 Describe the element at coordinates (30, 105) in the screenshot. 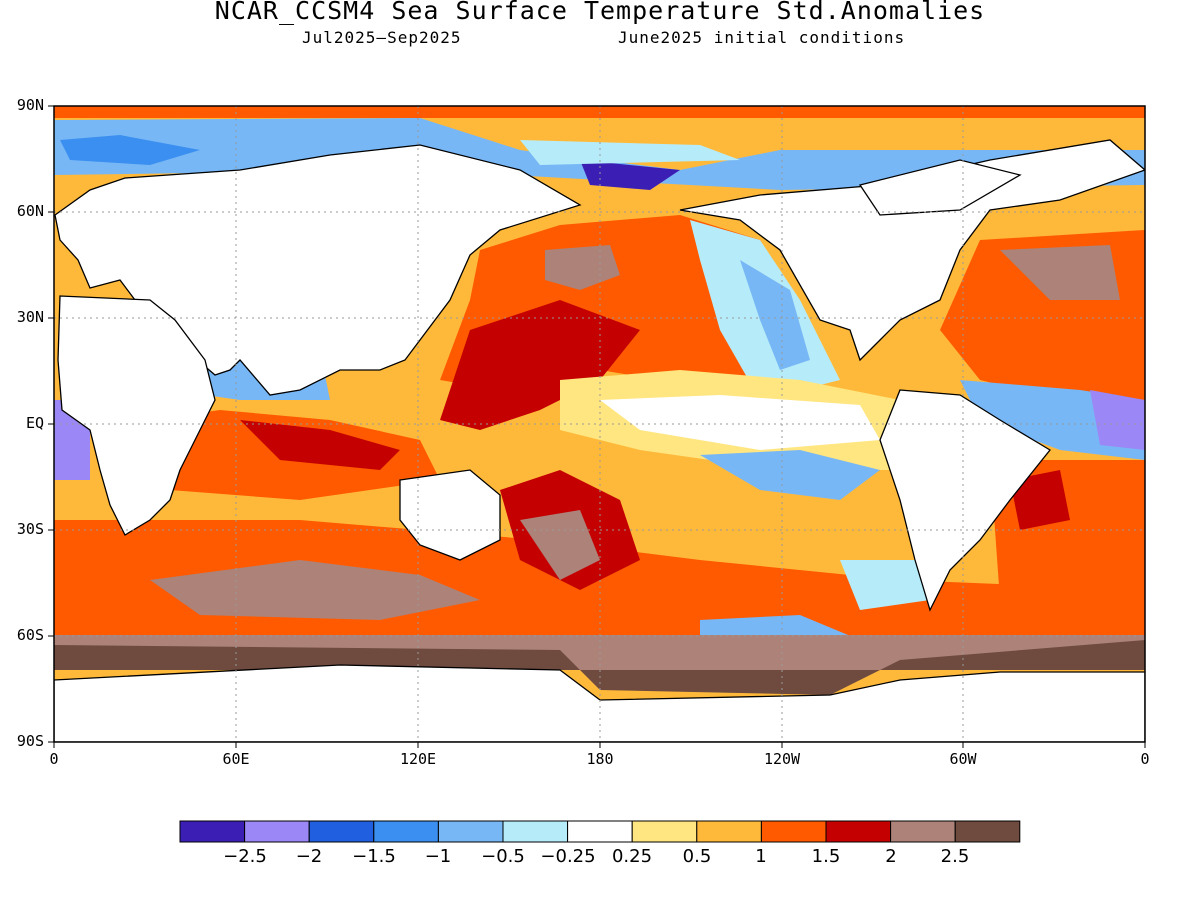

I see `lat-label-90n: 90N` at that location.